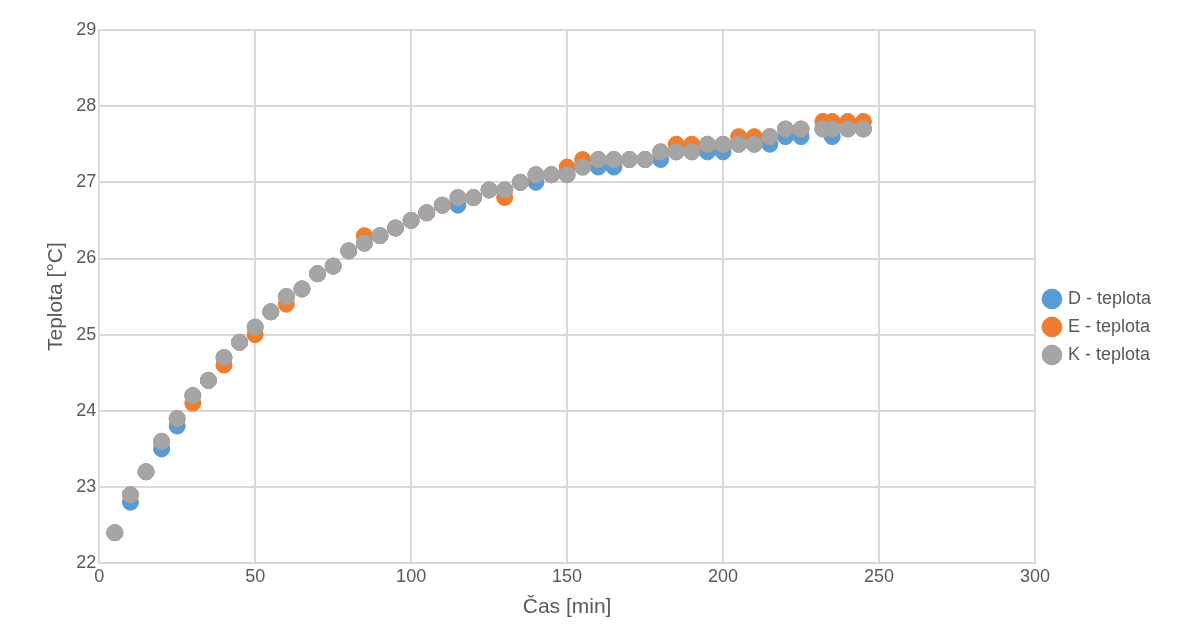  Describe the element at coordinates (86, 257) in the screenshot. I see `y-tick-label: 26` at that location.